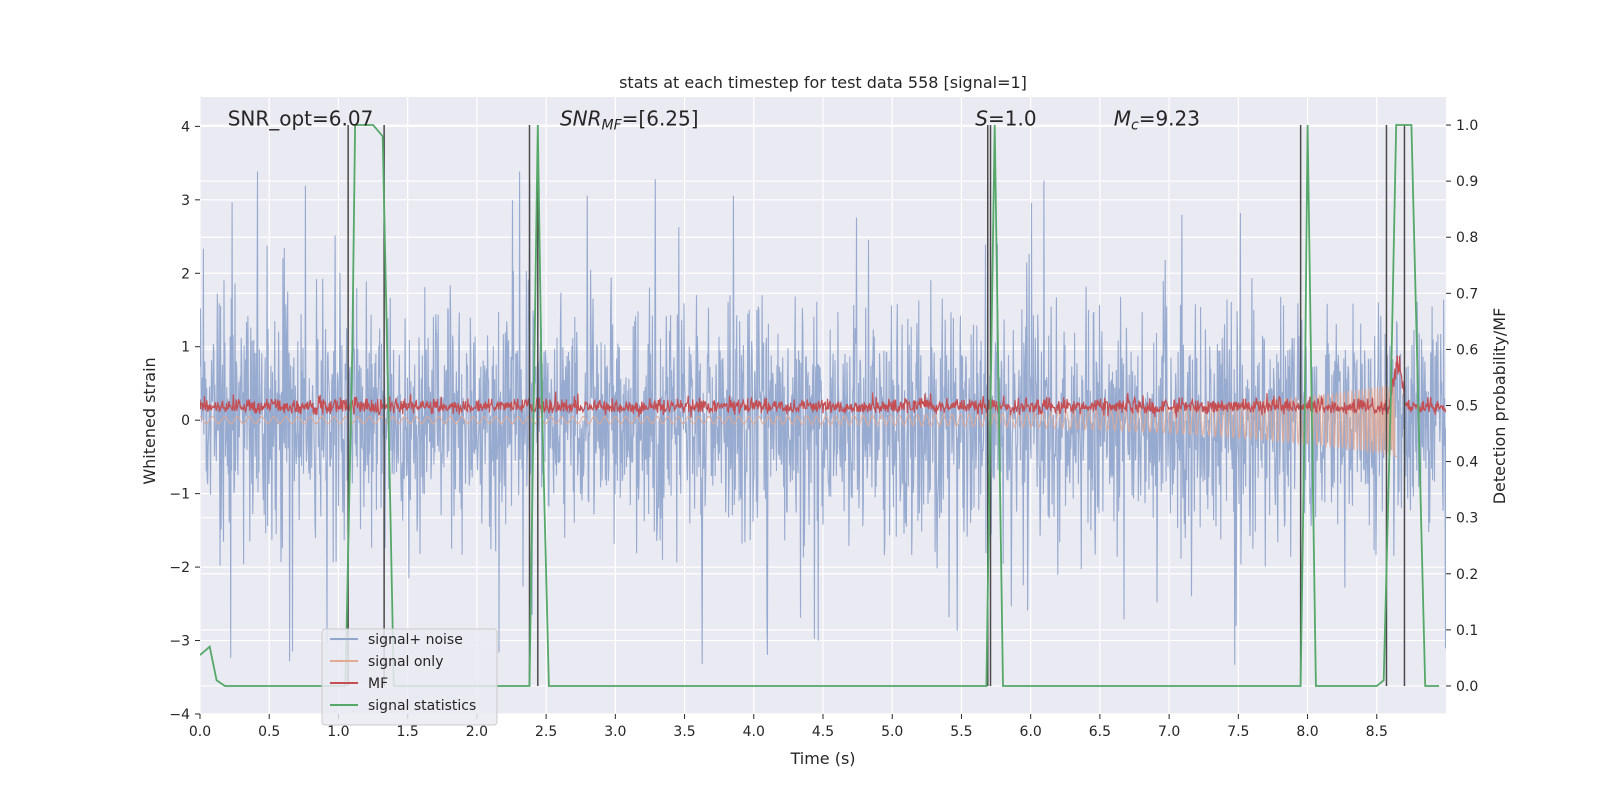 The image size is (1600, 800). I want to click on x-axis-label: Time (s), so click(822, 758).